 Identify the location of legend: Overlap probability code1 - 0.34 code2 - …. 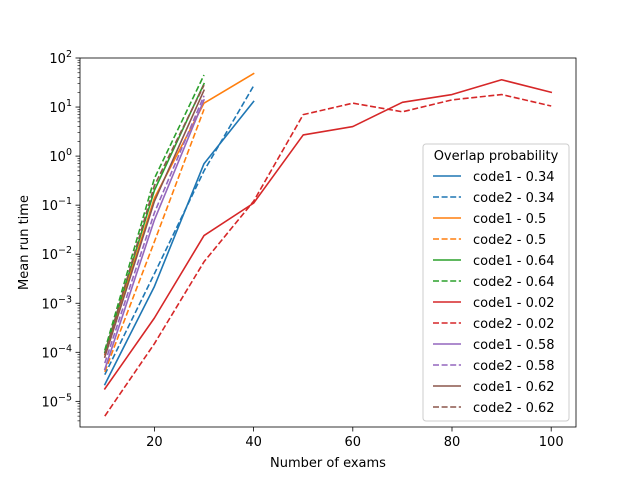
(496, 282).